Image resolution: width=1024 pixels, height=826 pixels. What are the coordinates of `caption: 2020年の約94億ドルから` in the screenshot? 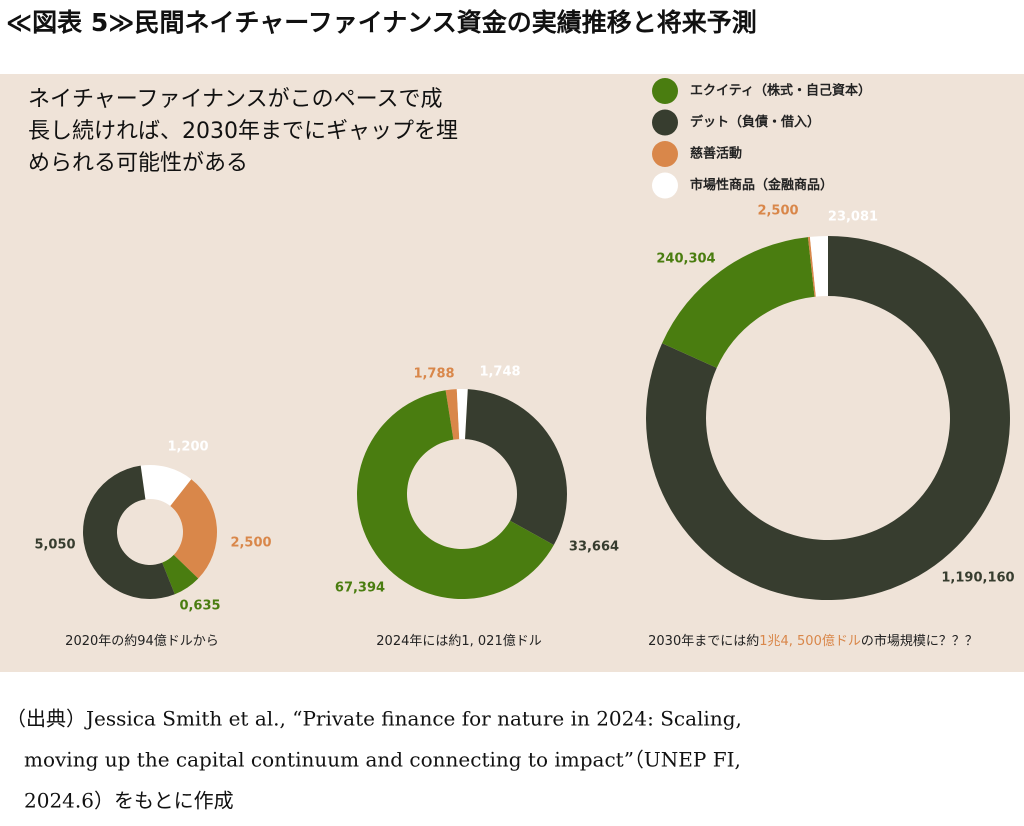 It's located at (142, 641).